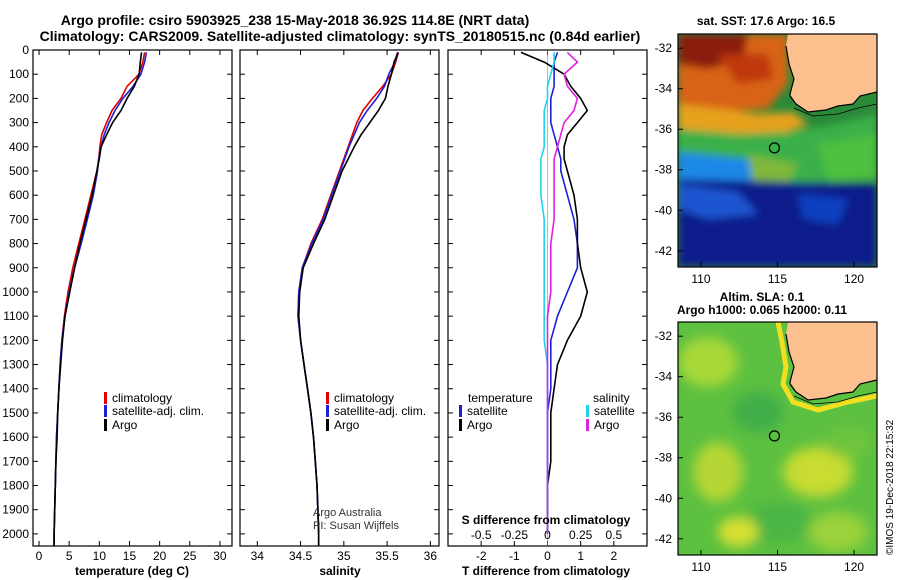 Image resolution: width=900 pixels, height=580 pixels. What do you see at coordinates (387, 556) in the screenshot?
I see `x-tick-label: 35.5` at bounding box center [387, 556].